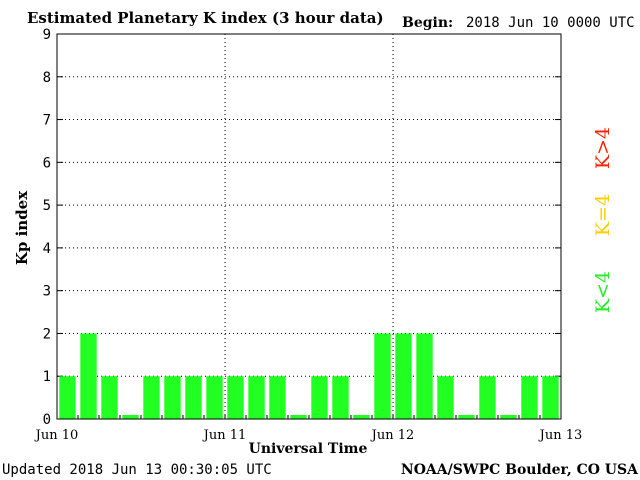  Describe the element at coordinates (47, 121) in the screenshot. I see `y-tick-label: 7` at that location.